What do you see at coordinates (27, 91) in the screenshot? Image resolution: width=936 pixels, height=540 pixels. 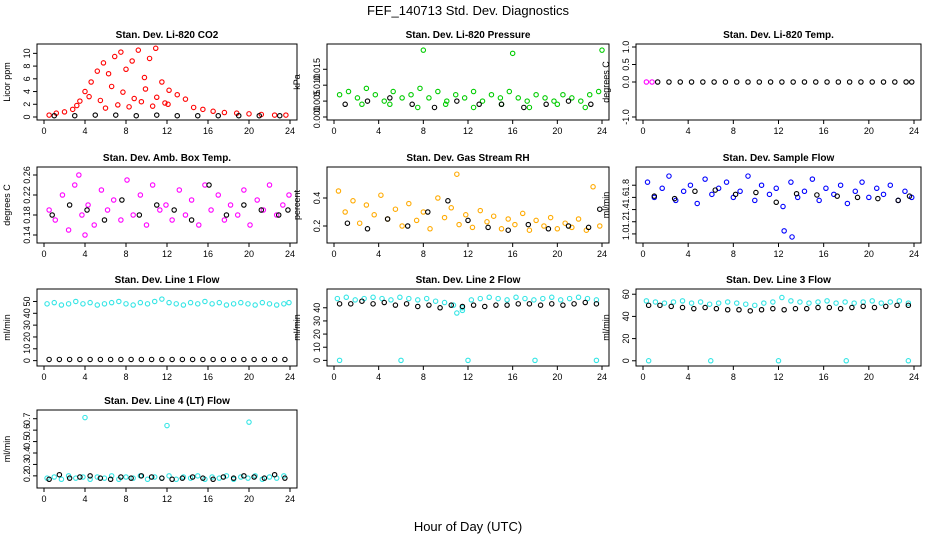 I see `y-tick-label: 4` at bounding box center [27, 91].